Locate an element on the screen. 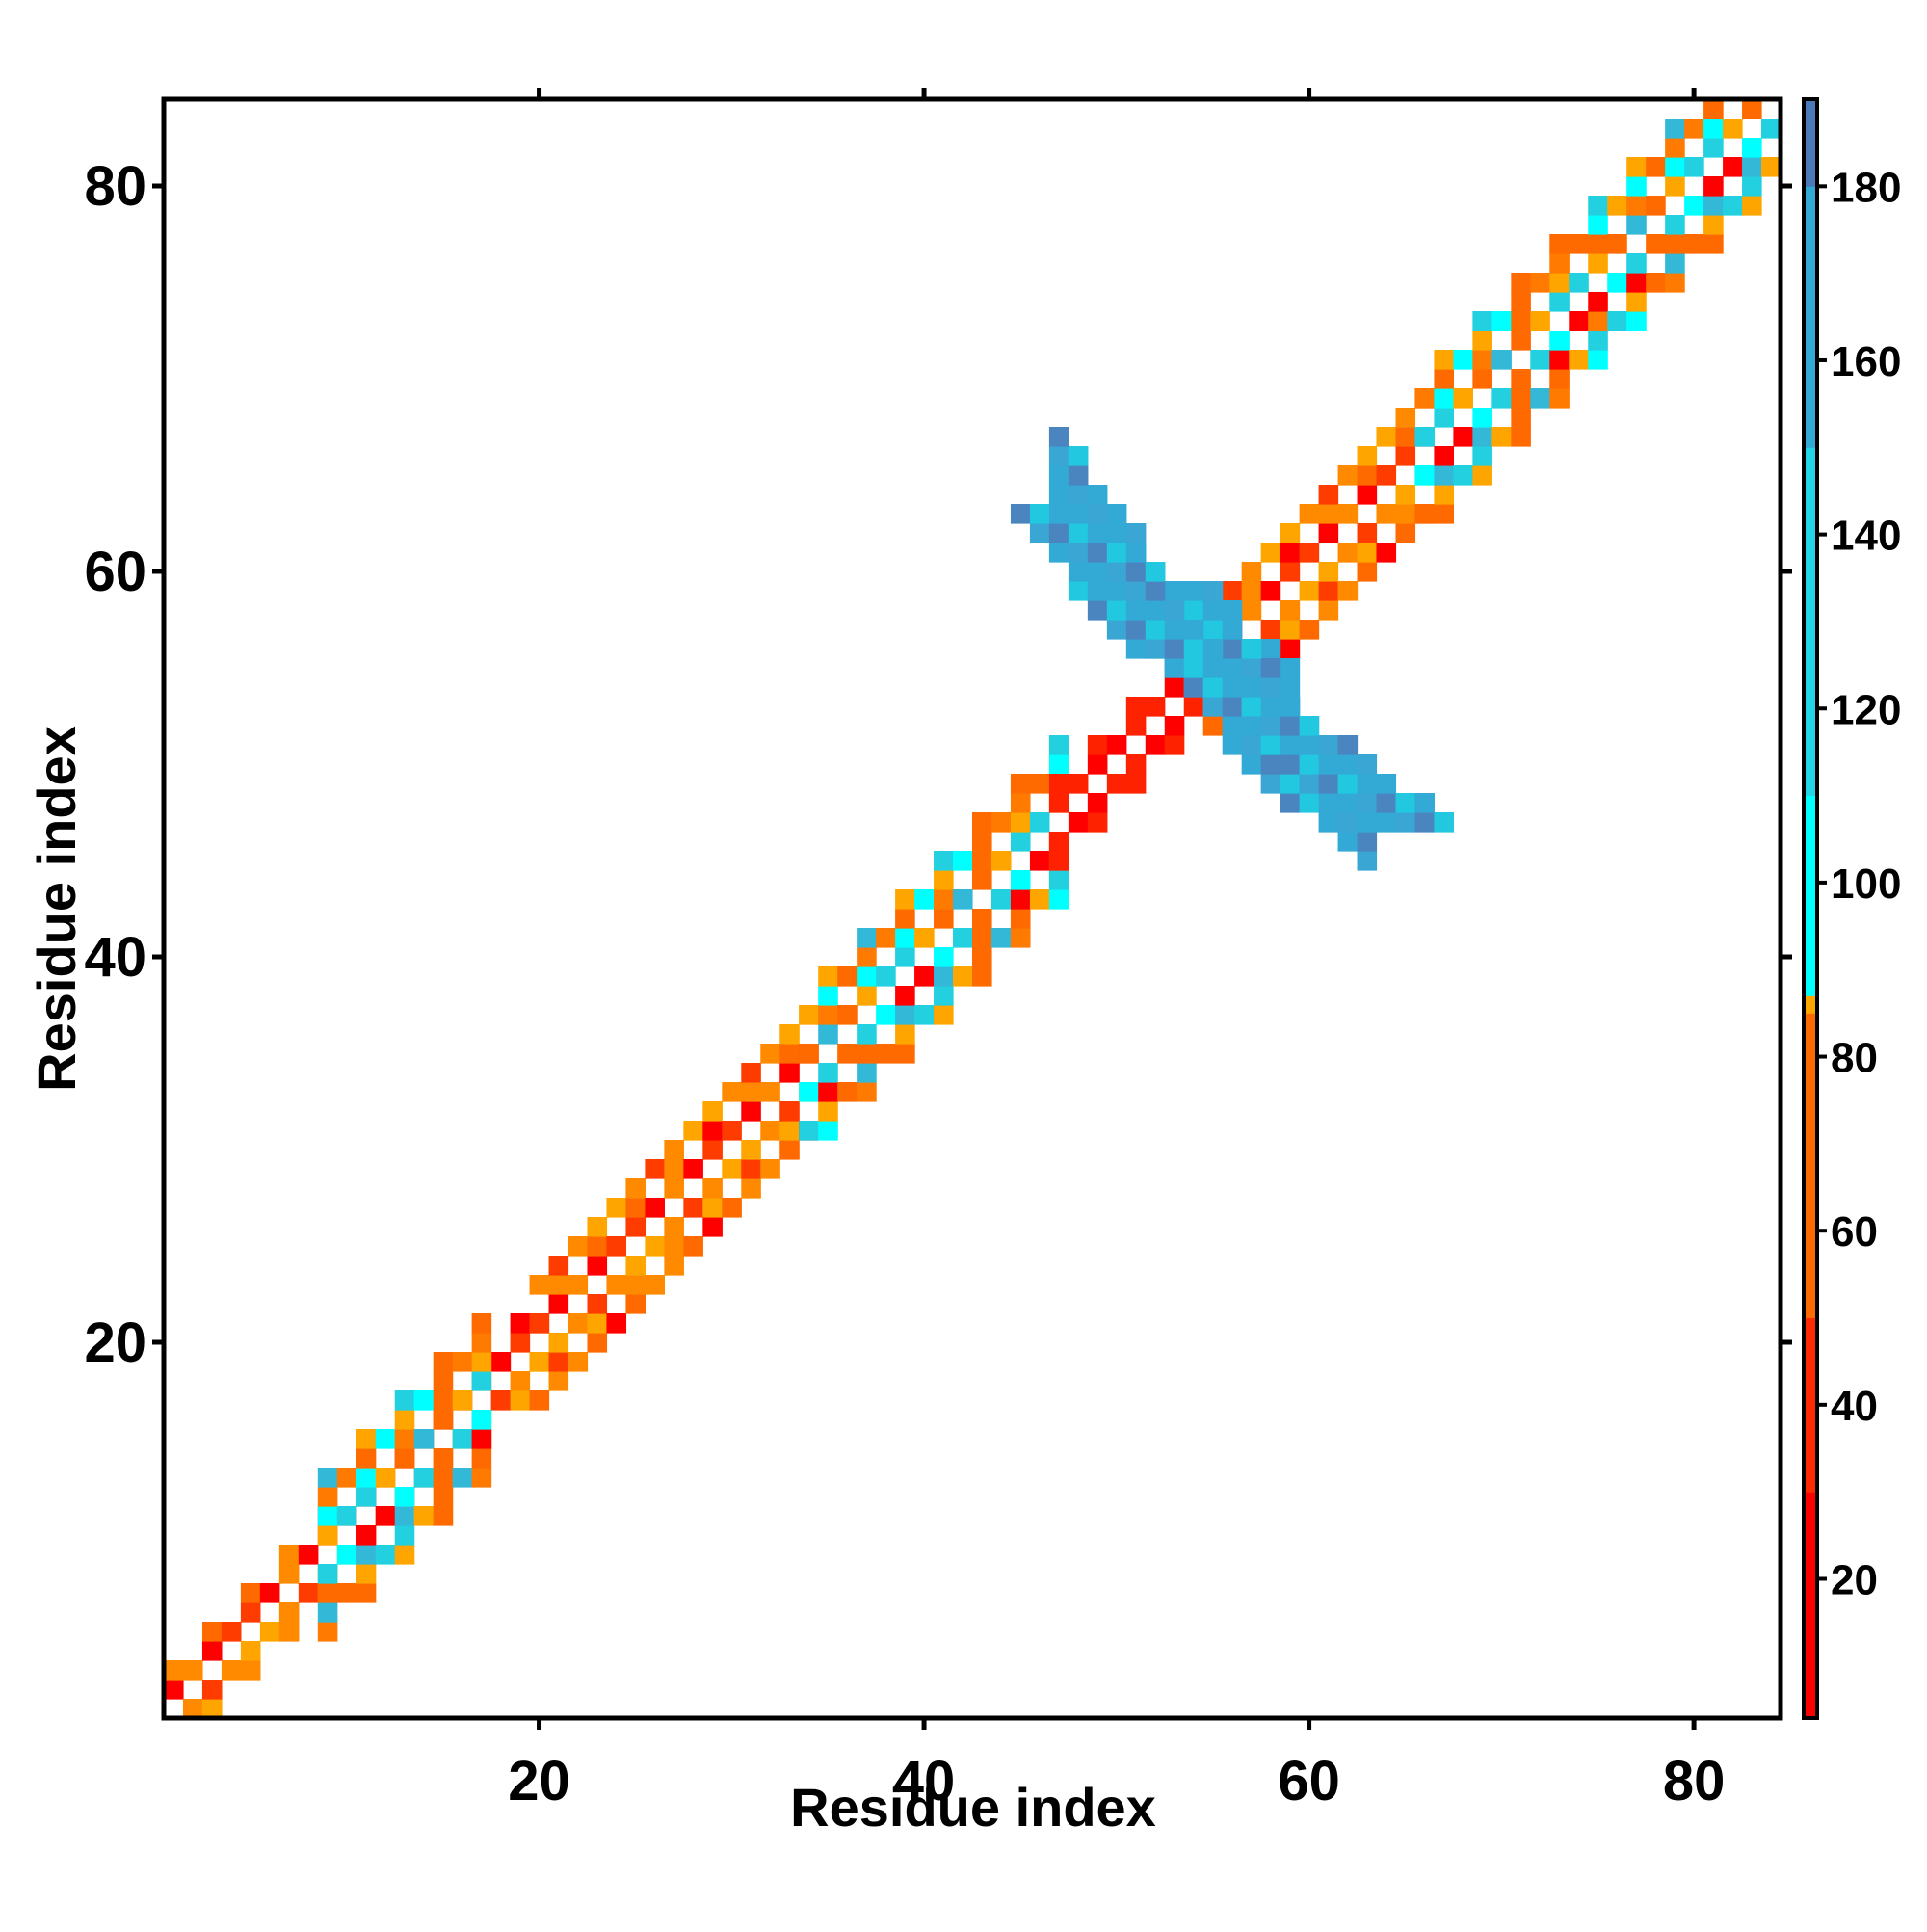 This screenshot has width=1927, height=1932. y-tick-label: 60 is located at coordinates (115, 572).